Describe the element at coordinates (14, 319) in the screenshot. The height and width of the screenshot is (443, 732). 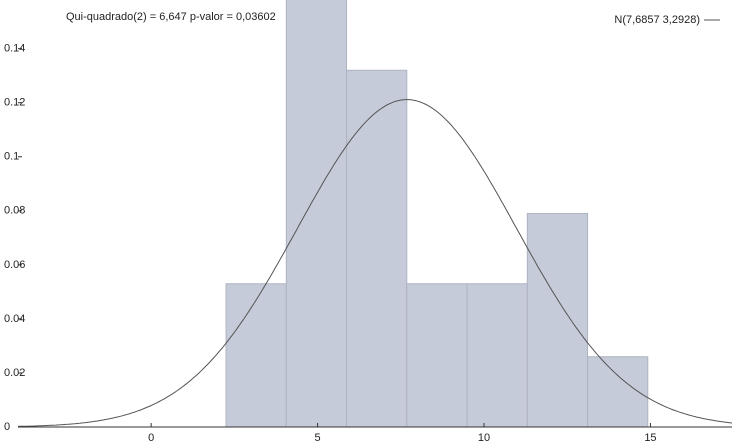
I see `y-tick-label: 0.04` at that location.